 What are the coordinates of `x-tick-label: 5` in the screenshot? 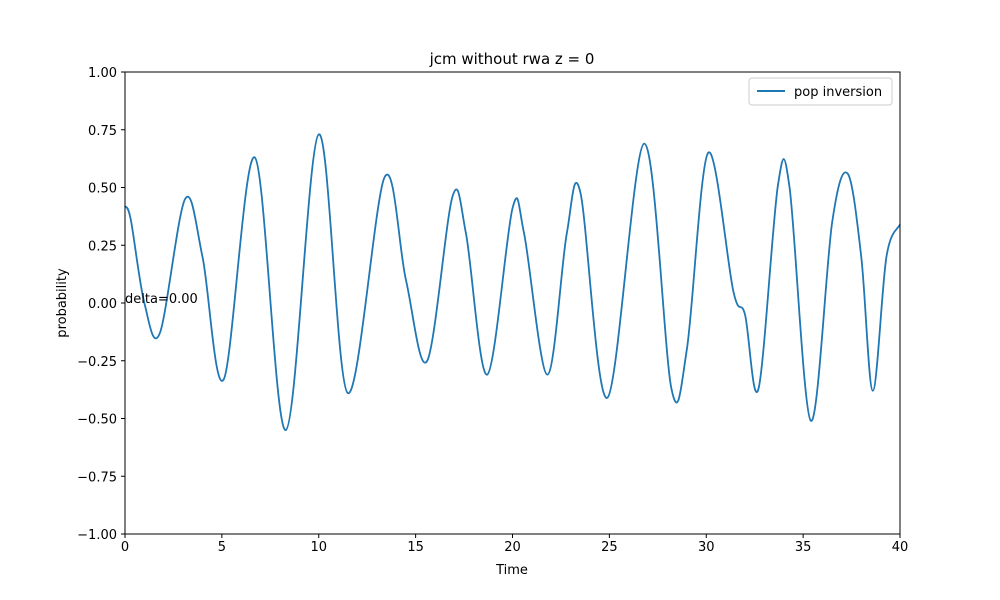 It's located at (222, 547).